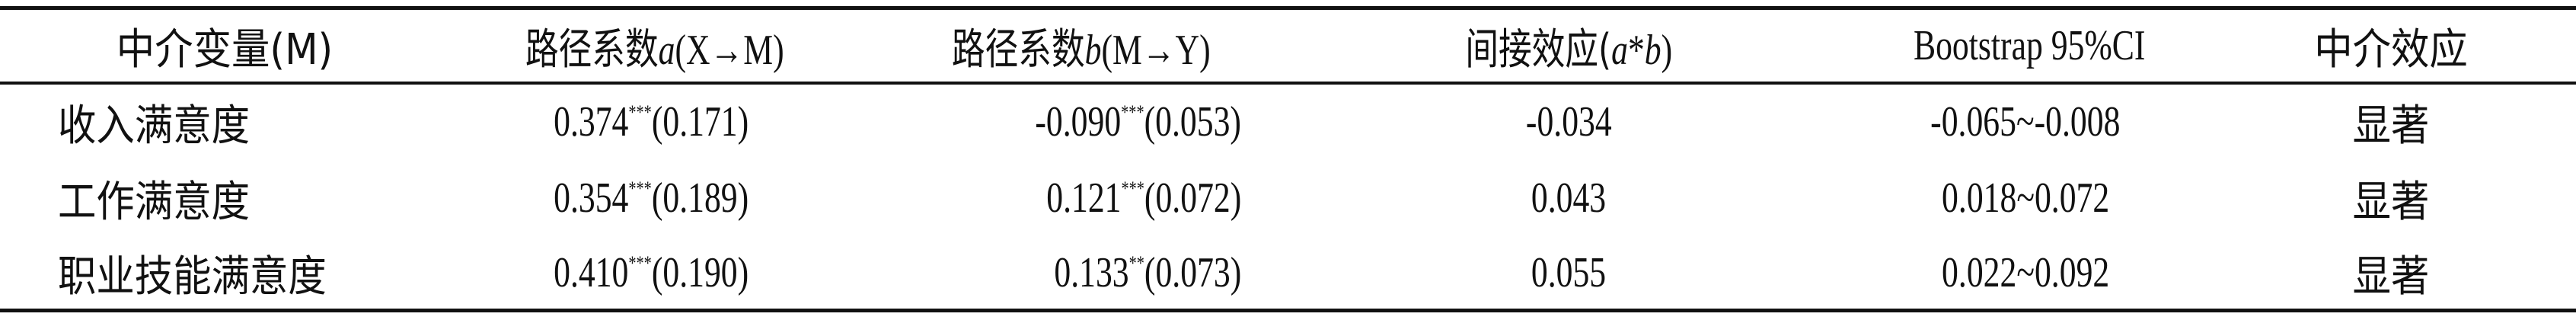  Describe the element at coordinates (1288, 310) in the screenshot. I see `bottom-rule` at that location.